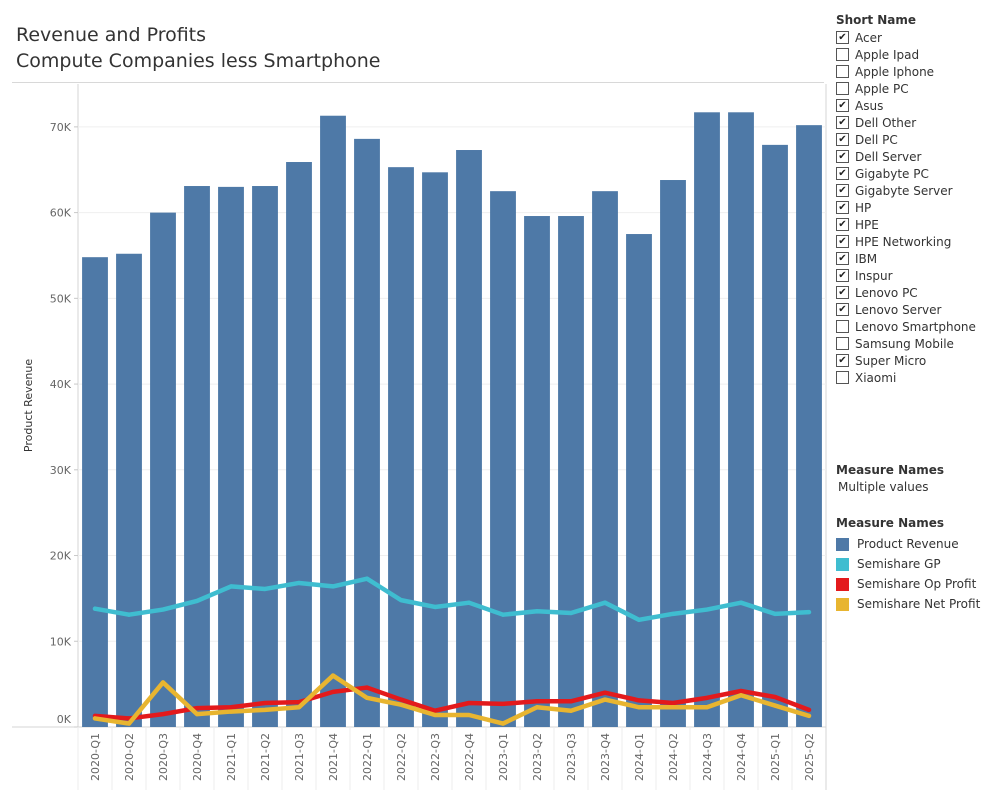 This screenshot has height=800, width=1000. What do you see at coordinates (916, 326) in the screenshot?
I see `filter-item-lenovo-smartphone: Lenovo Smartphone` at bounding box center [916, 326].